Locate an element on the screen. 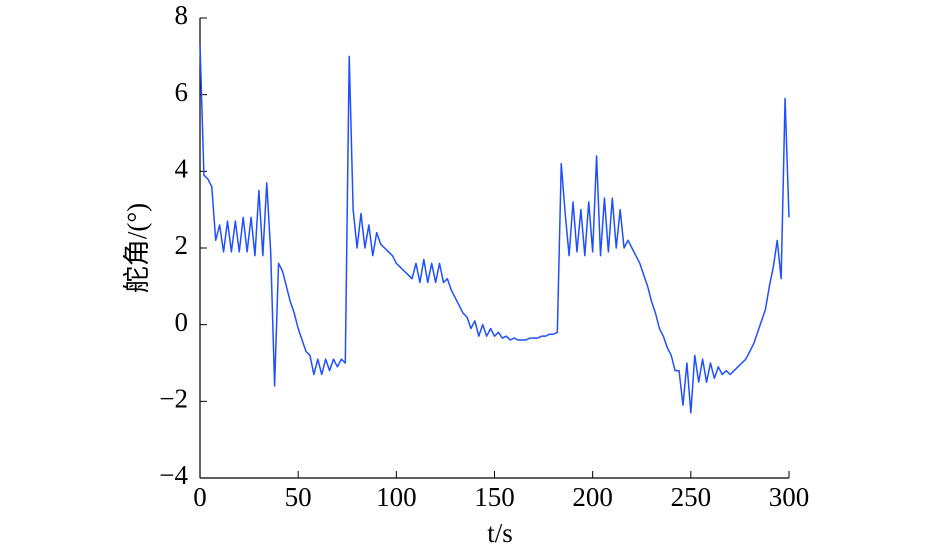  y-tick-label: −4 is located at coordinates (173, 475).